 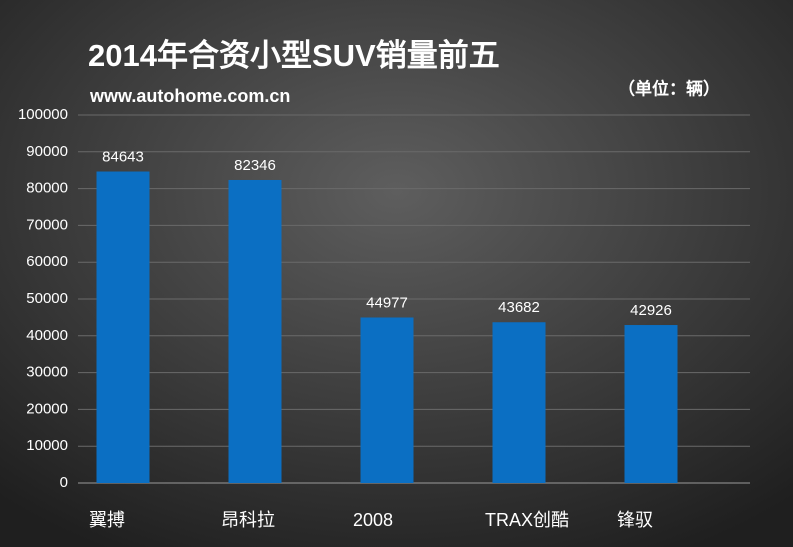 What do you see at coordinates (387, 302) in the screenshot?
I see `value-label: 44977` at bounding box center [387, 302].